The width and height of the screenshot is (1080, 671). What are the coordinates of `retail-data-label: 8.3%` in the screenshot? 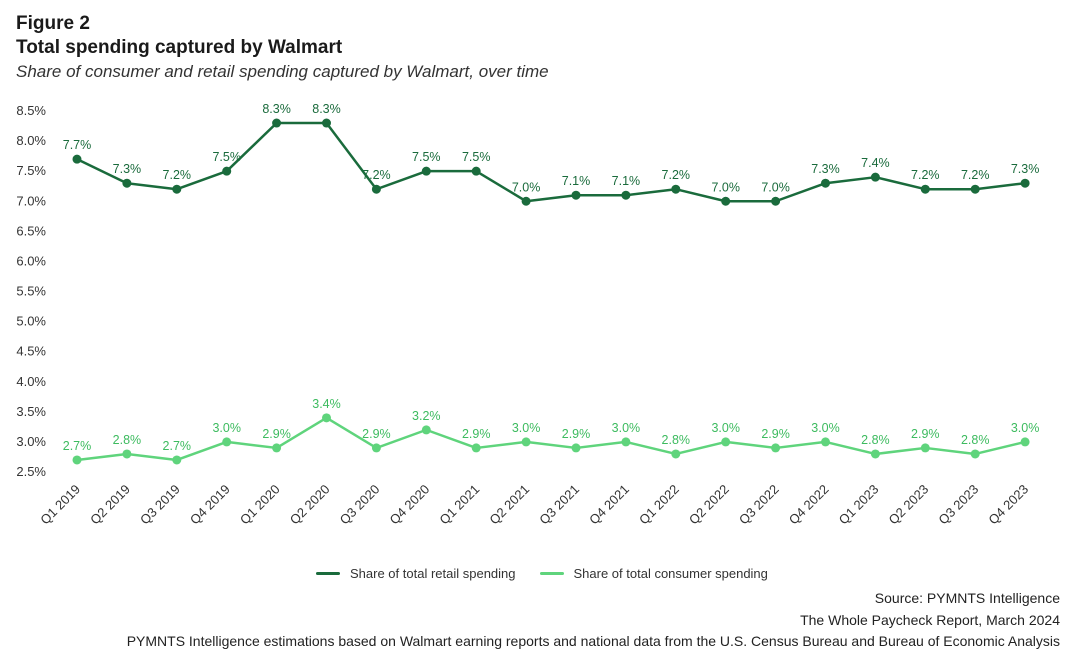 It's located at (326, 109).